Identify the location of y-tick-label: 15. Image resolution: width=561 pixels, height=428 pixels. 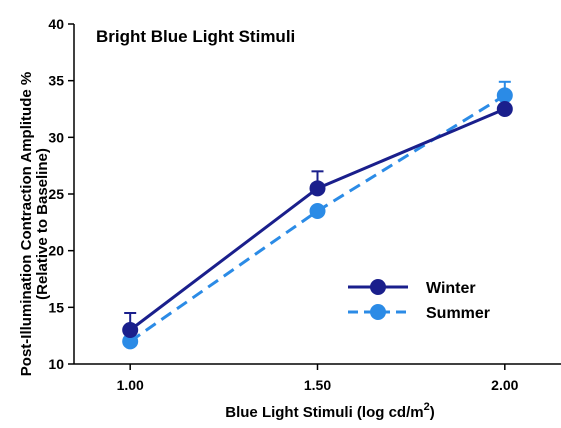
(56, 307).